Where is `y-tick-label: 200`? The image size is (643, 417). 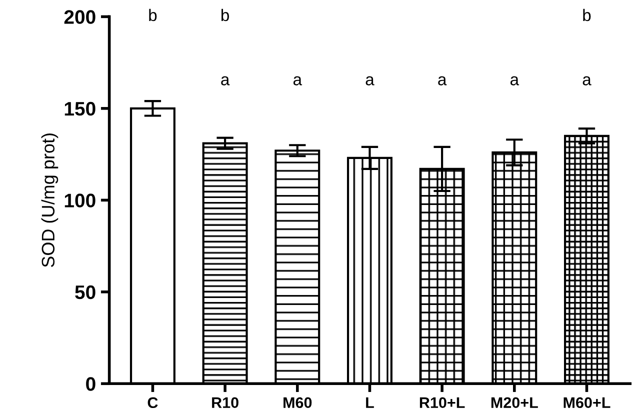
y-tick-label: 200 is located at coordinates (80, 17).